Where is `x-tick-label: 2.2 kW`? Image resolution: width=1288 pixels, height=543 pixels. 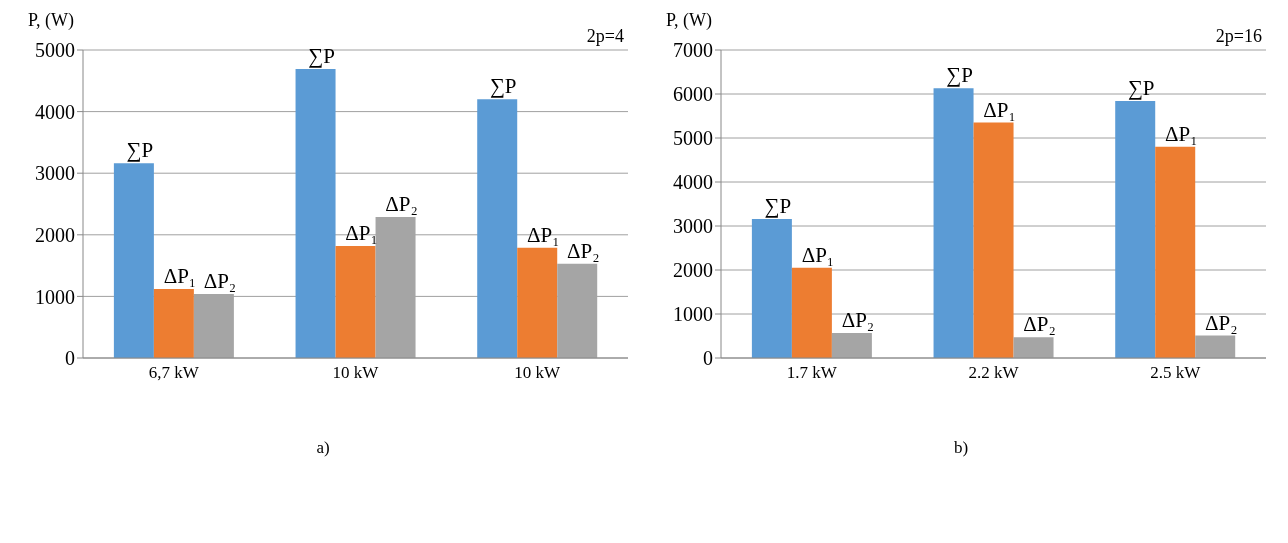 x-tick-label: 2.2 kW is located at coordinates (994, 373).